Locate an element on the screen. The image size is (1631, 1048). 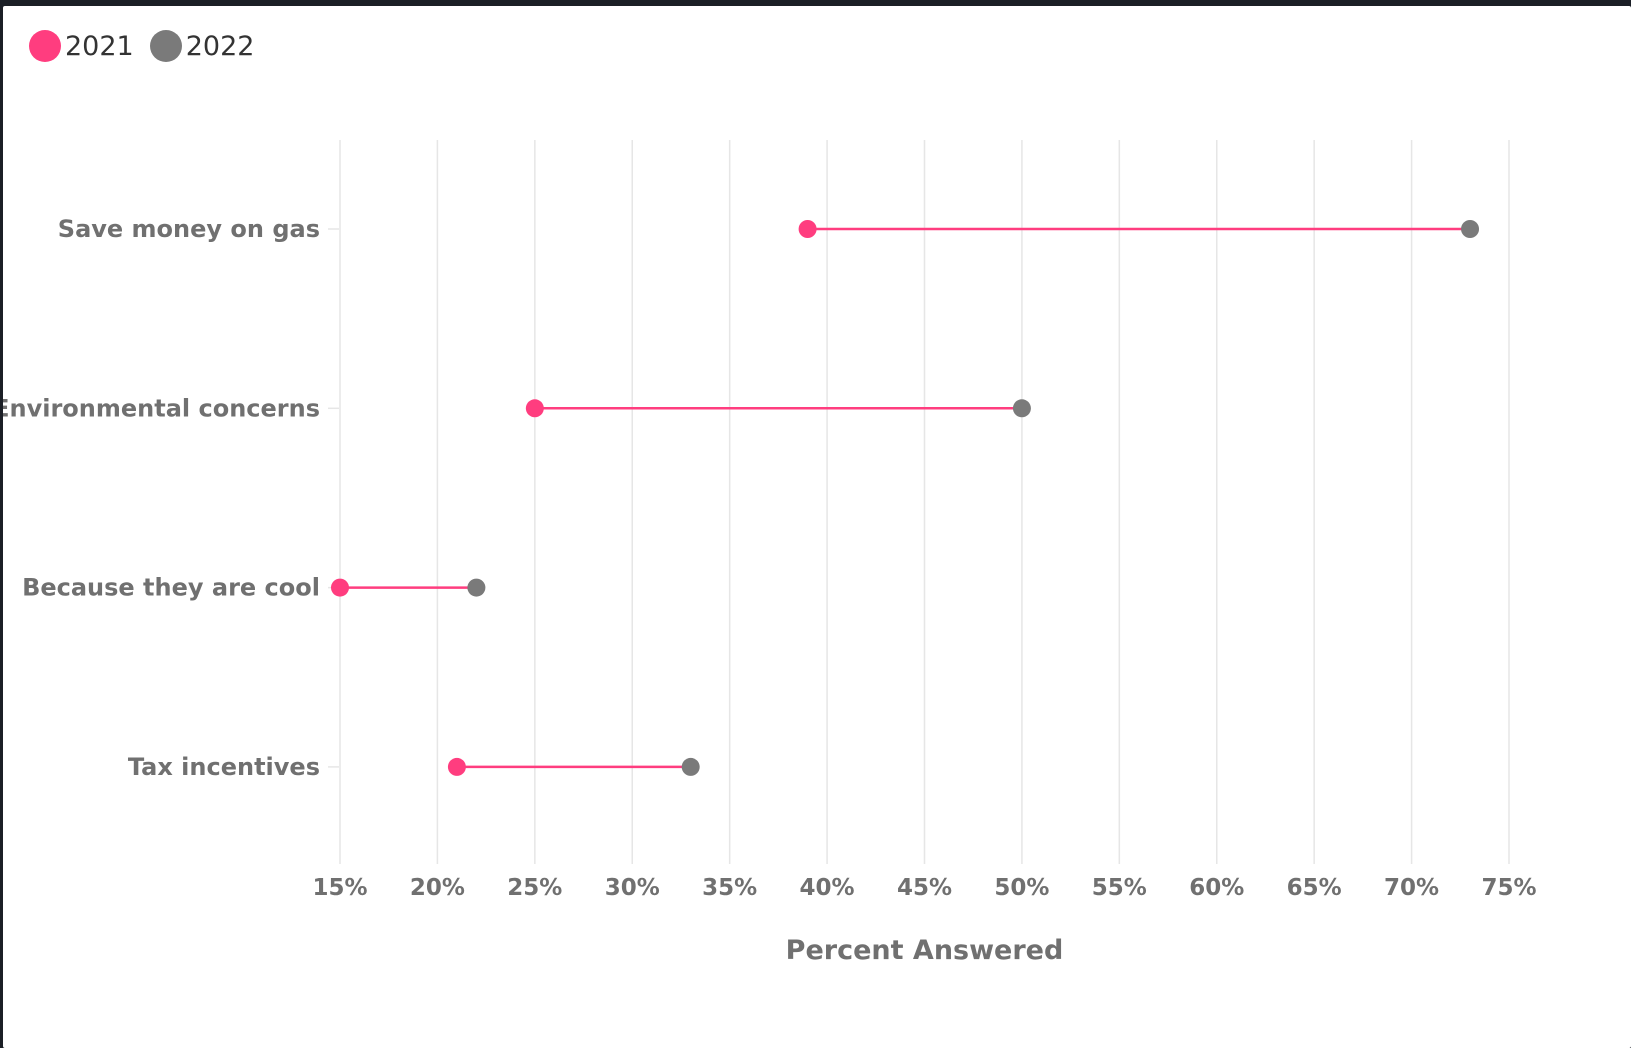
x-tick-label: 15% is located at coordinates (339, 888).